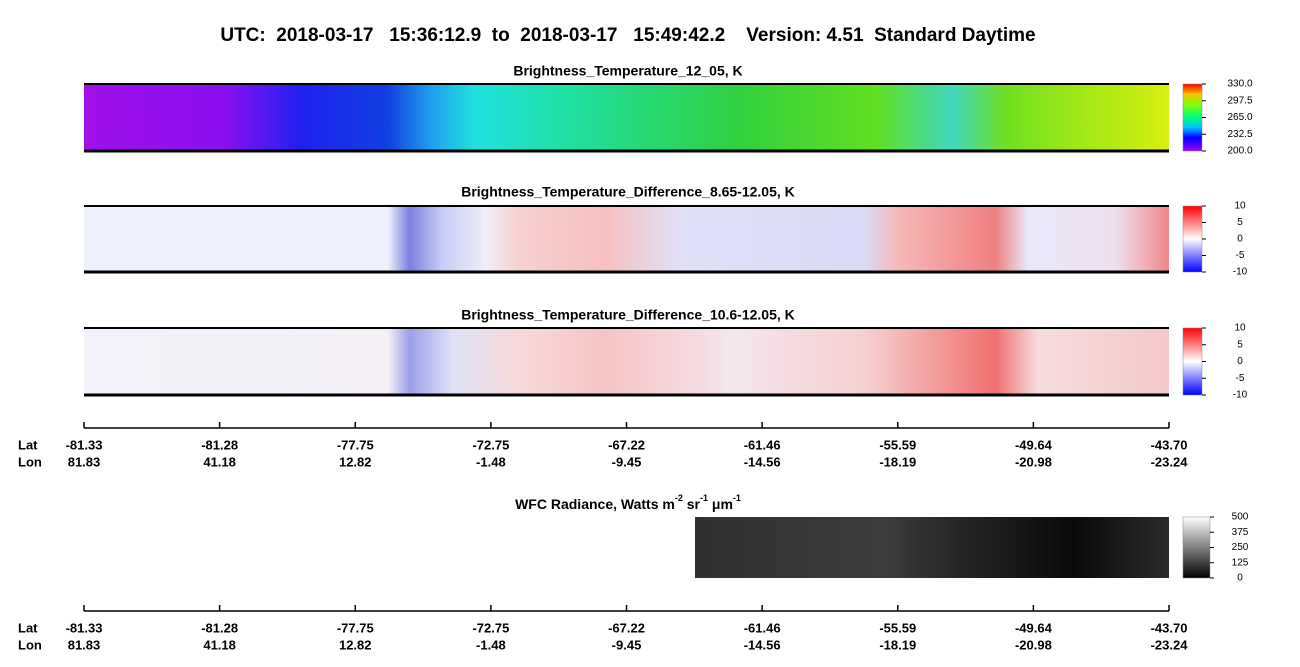 The width and height of the screenshot is (1300, 667). Describe the element at coordinates (1240, 562) in the screenshot. I see `colorbar-tick-label: 125` at that location.